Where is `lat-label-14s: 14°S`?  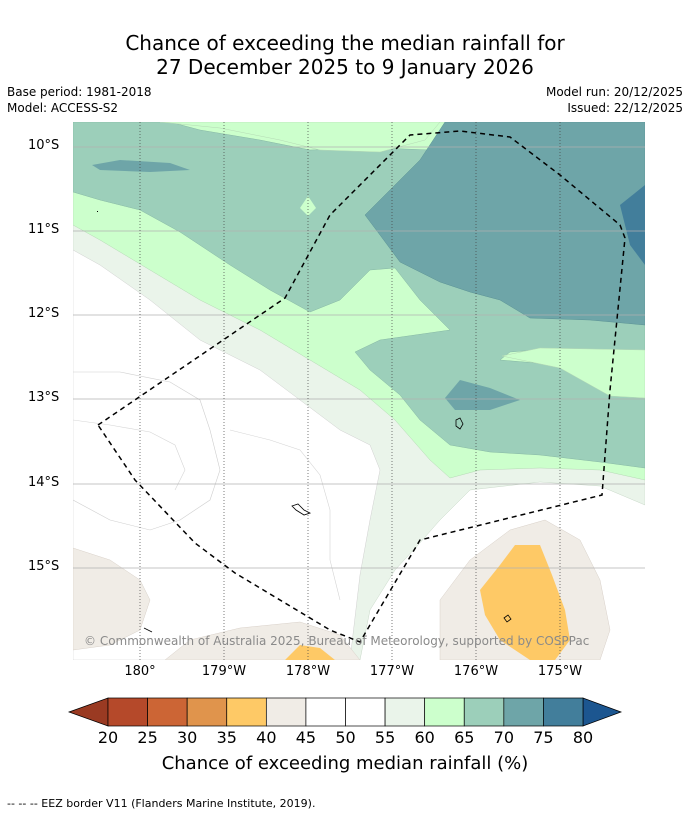 lat-label-14s: 14°S is located at coordinates (44, 482).